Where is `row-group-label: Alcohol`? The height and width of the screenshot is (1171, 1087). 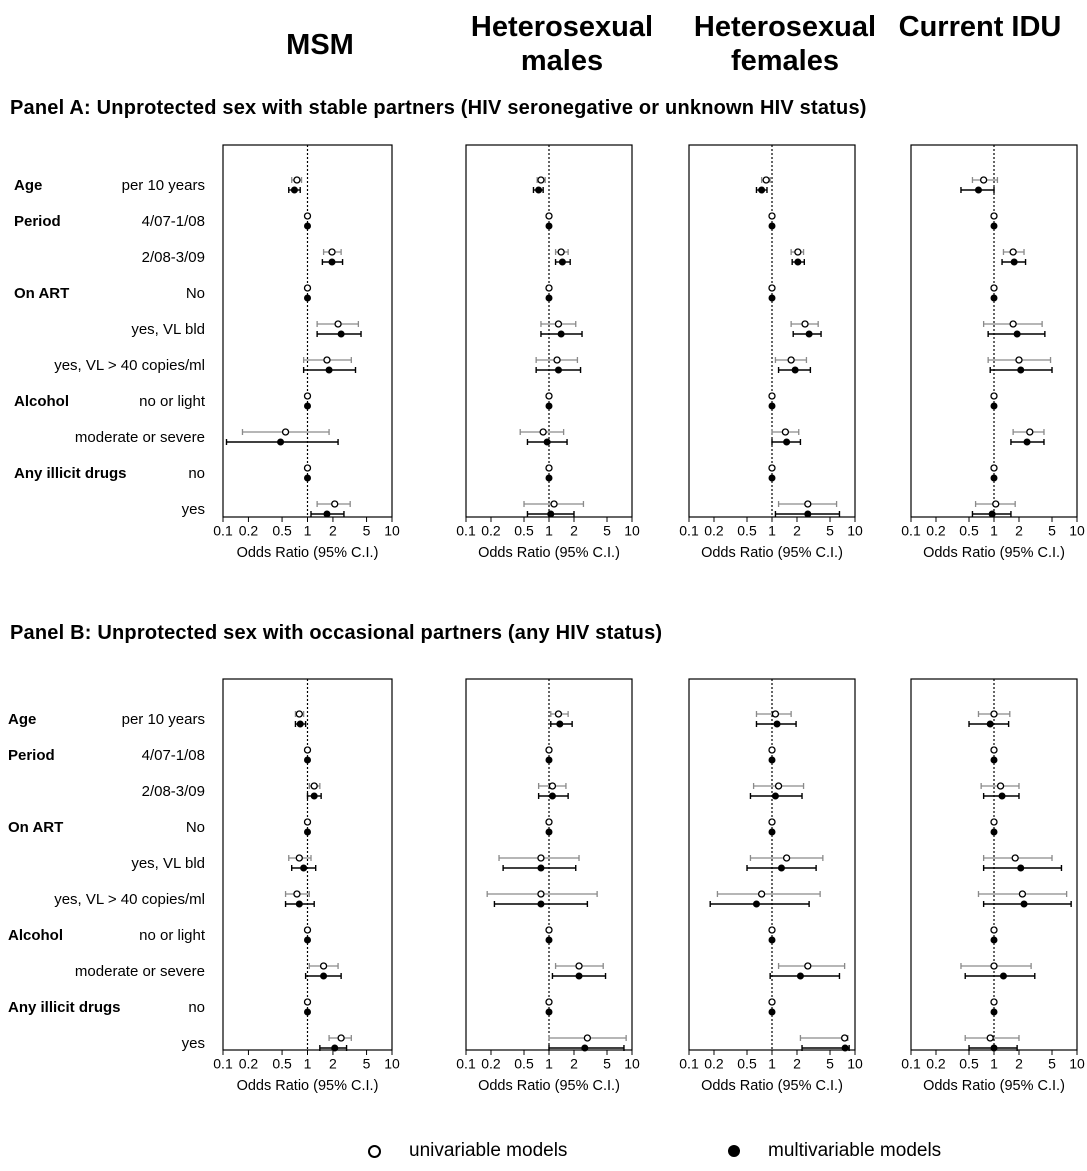
row-group-label: Alcohol is located at coordinates (35, 935).